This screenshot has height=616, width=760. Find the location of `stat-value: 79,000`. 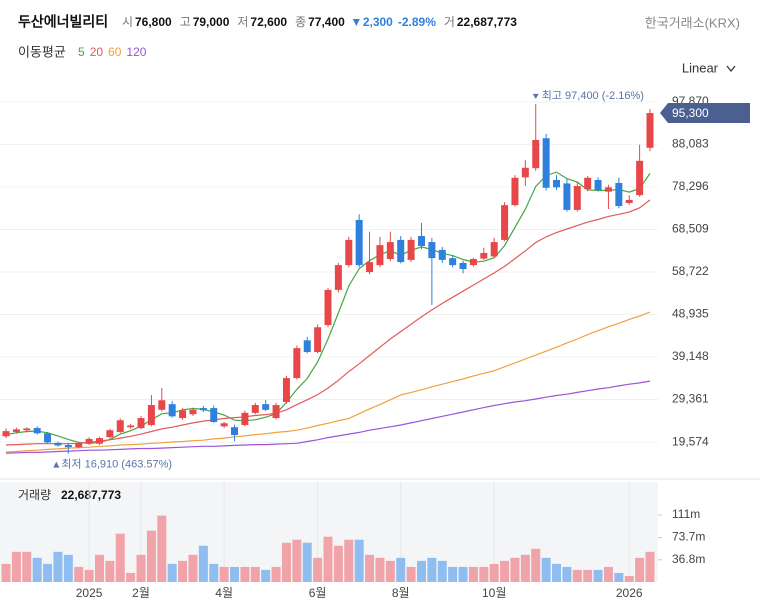

stat-value: 79,000 is located at coordinates (211, 22).